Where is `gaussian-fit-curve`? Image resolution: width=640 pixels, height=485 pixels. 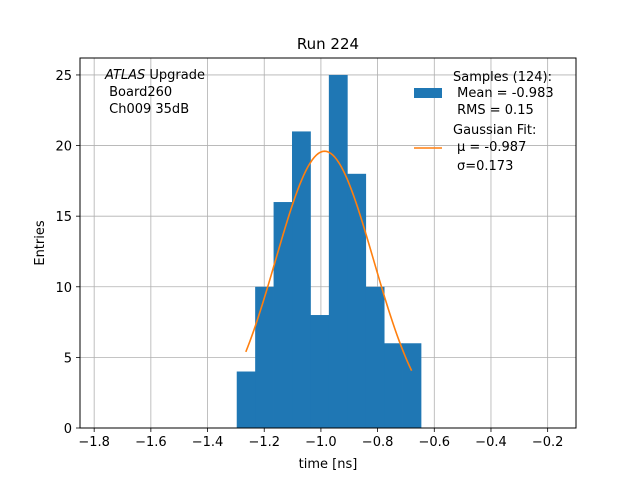 gaussian-fit-curve is located at coordinates (329, 261).